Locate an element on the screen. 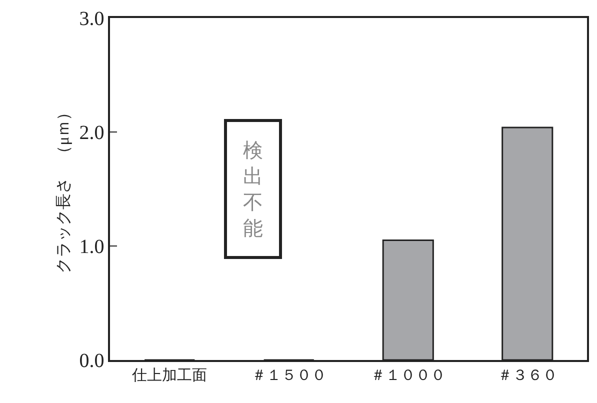 The image size is (597, 403). y-axis-title: クラック長さ （μｍ） is located at coordinates (64, 189).